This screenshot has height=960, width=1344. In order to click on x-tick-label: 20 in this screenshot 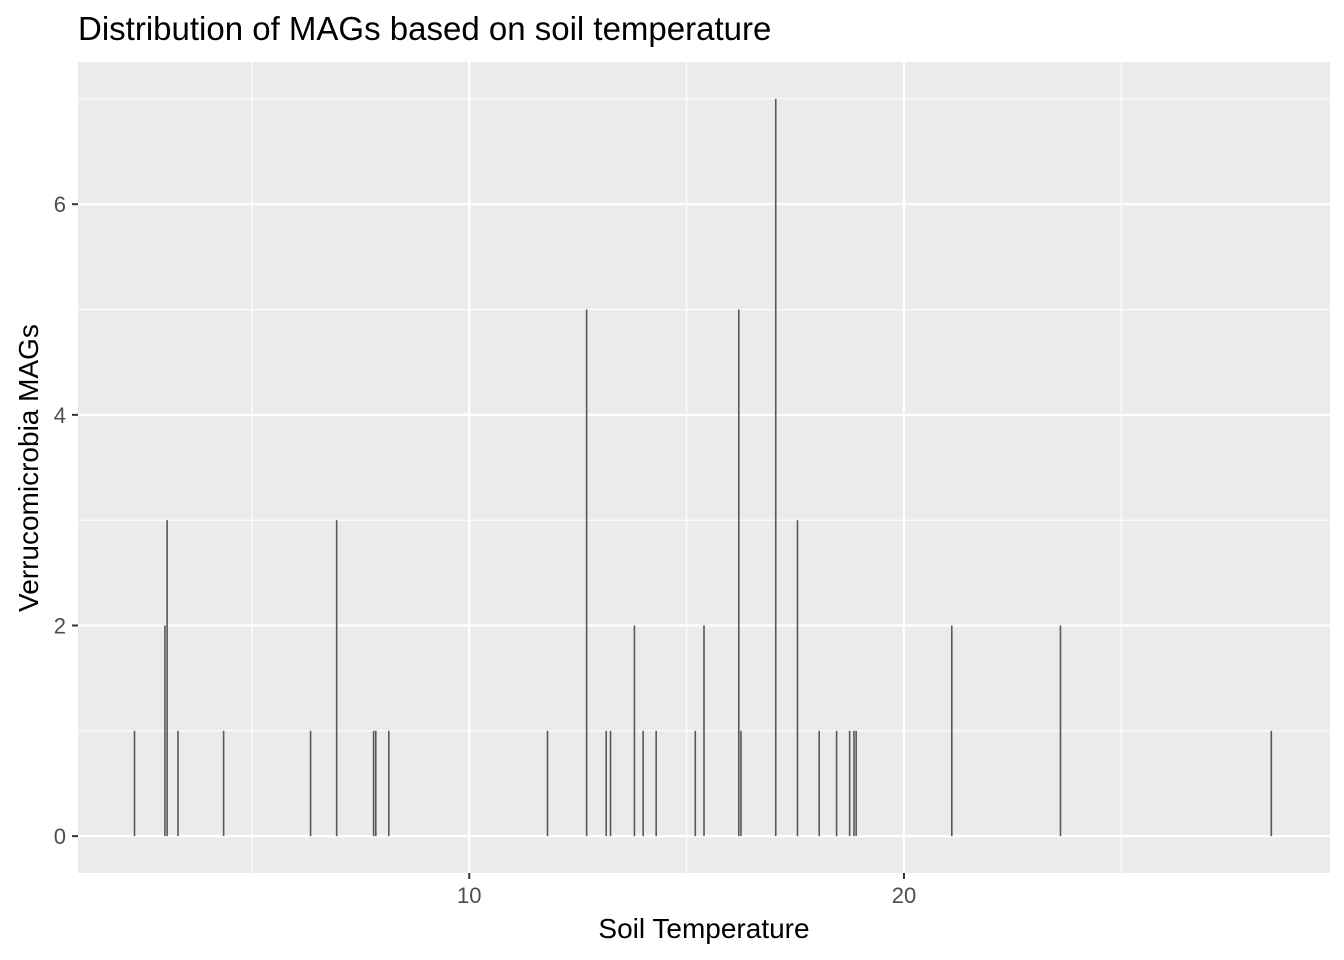, I will do `click(904, 895)`.